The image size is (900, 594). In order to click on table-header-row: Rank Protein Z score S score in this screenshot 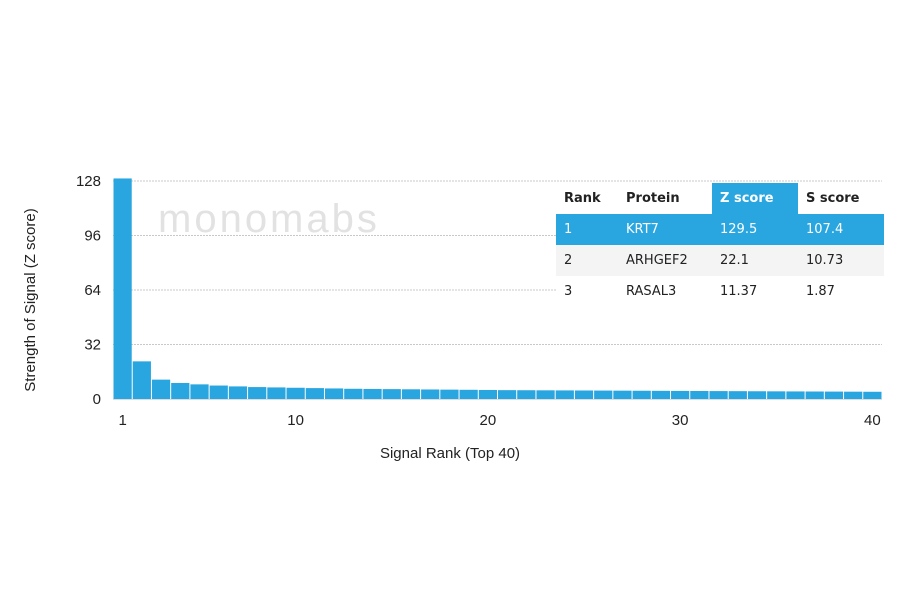, I will do `click(720, 198)`.